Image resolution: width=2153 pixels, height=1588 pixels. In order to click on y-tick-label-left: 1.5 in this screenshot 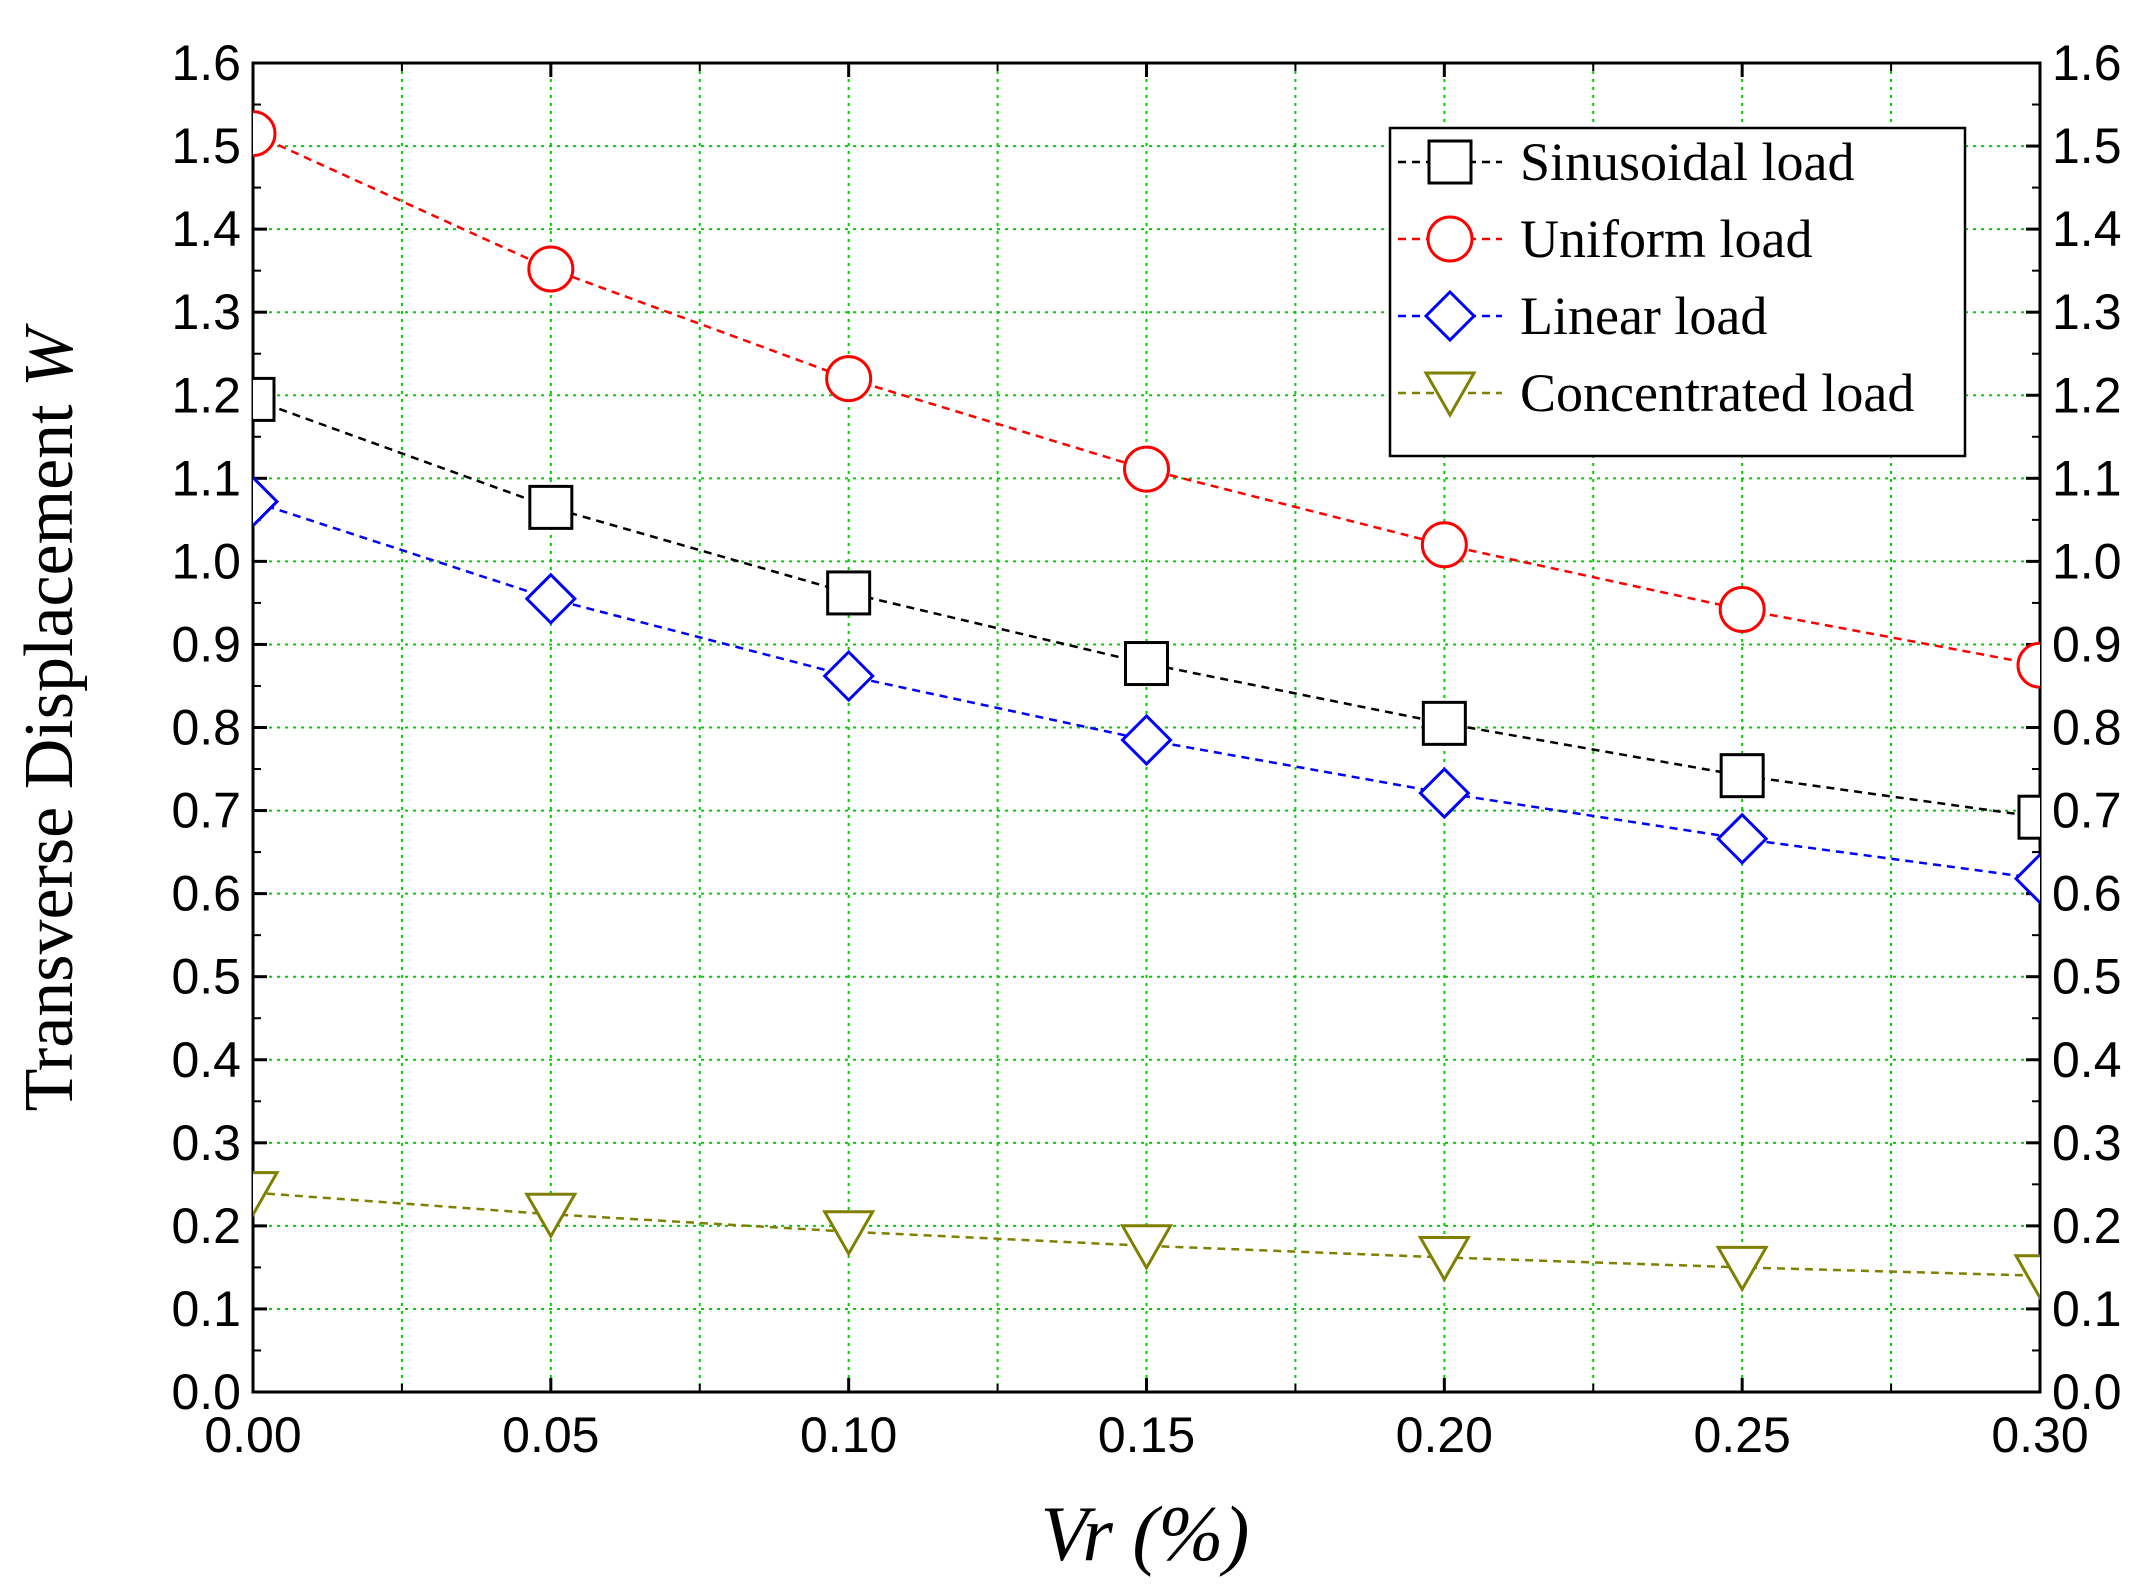, I will do `click(206, 146)`.